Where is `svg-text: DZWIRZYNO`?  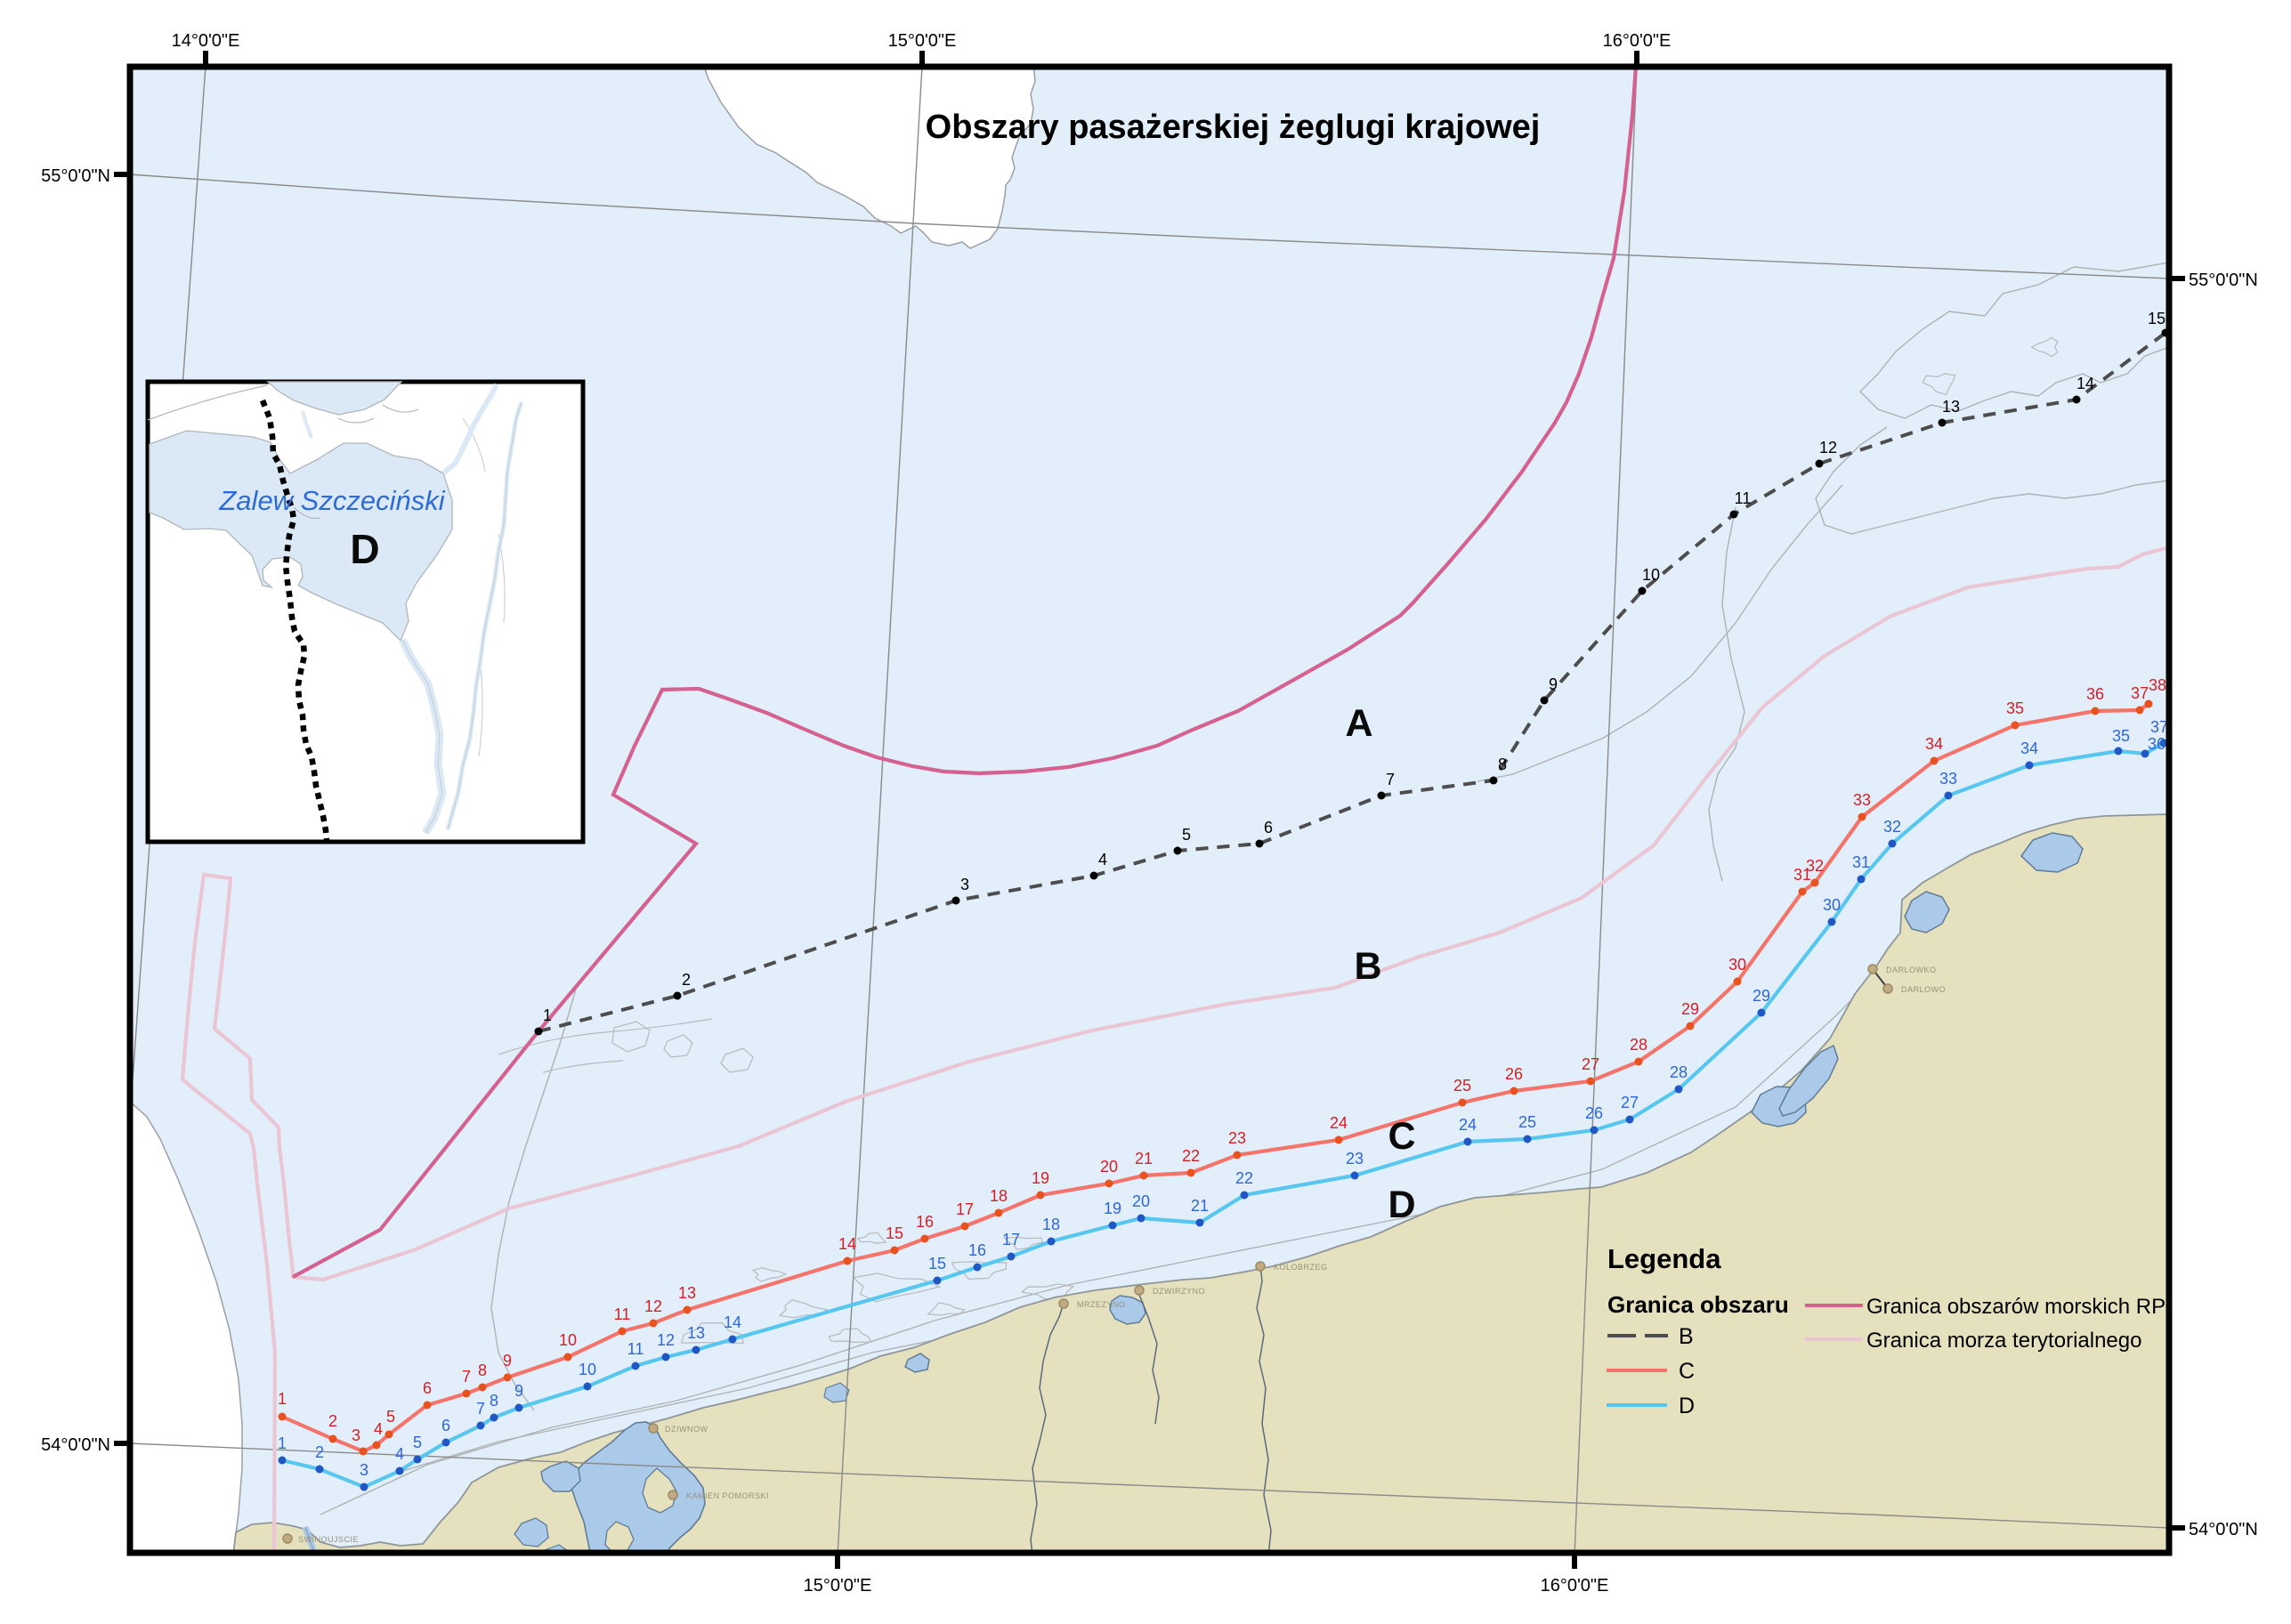
svg-text: DZWIRZYNO is located at coordinates (1179, 1291).